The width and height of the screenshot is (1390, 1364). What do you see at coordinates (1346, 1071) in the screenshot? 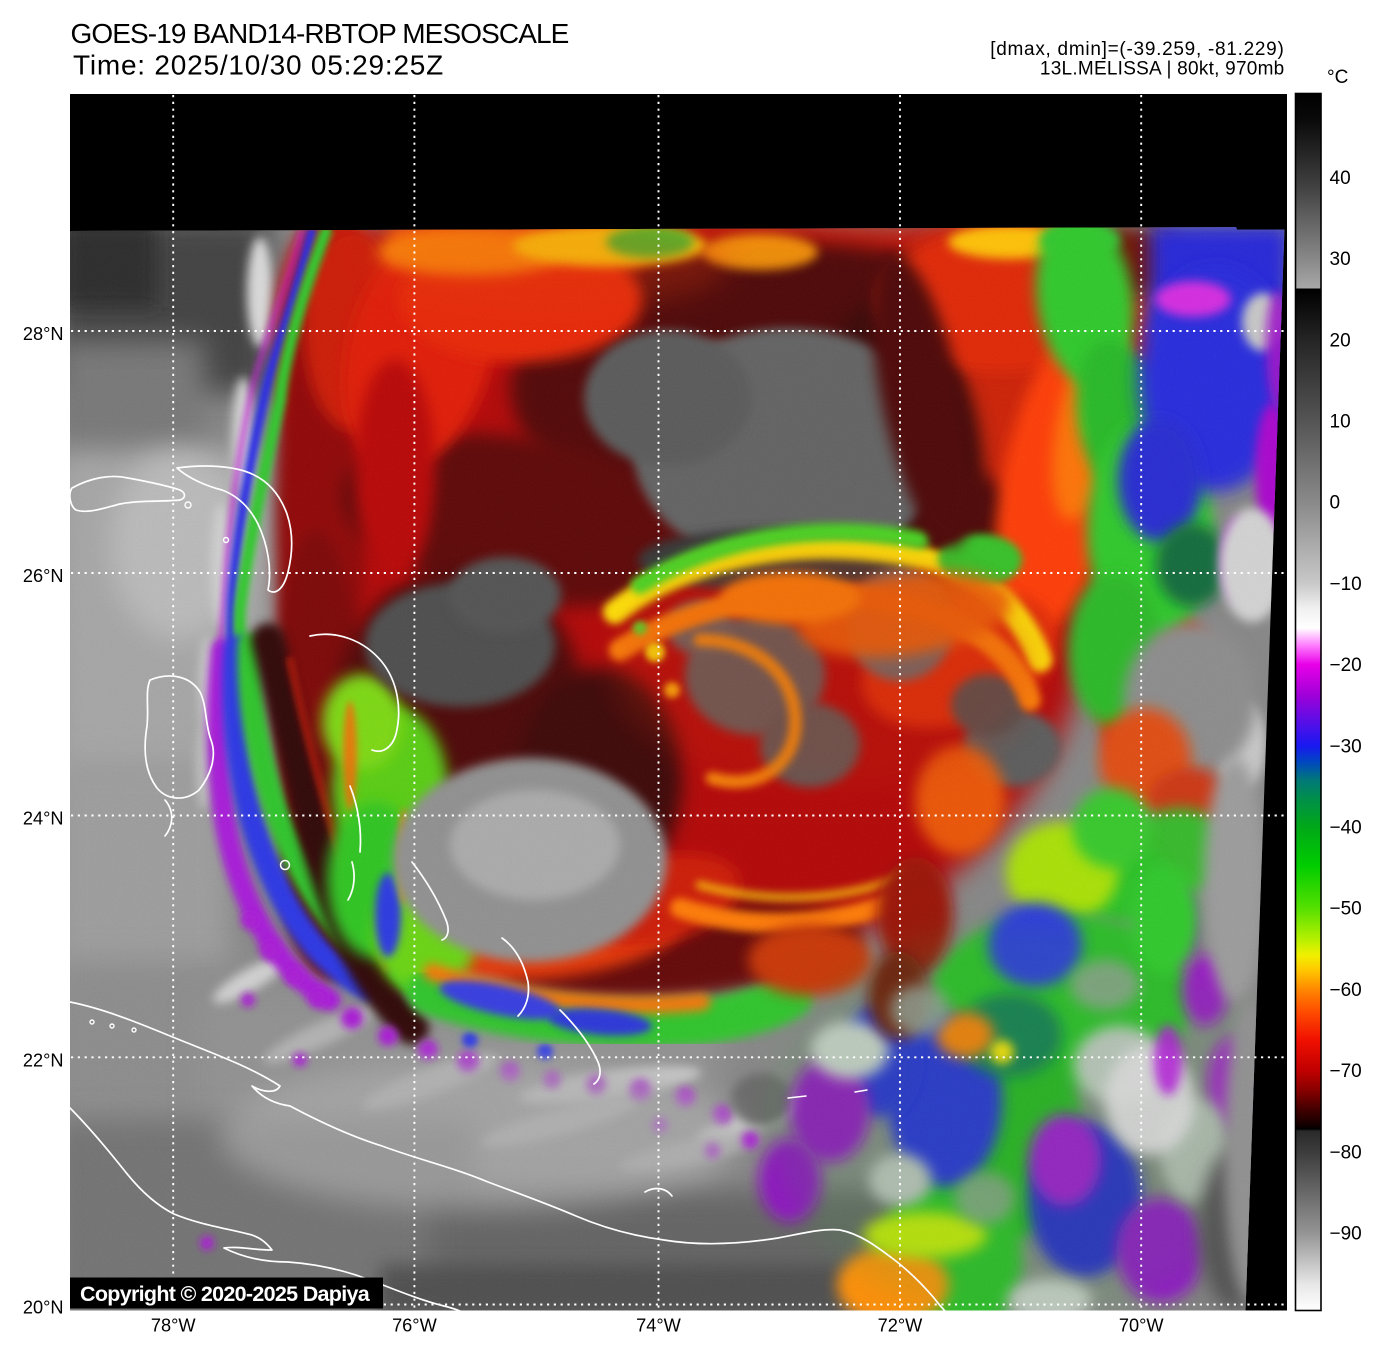
I see `svg-text: −70` at bounding box center [1346, 1071].